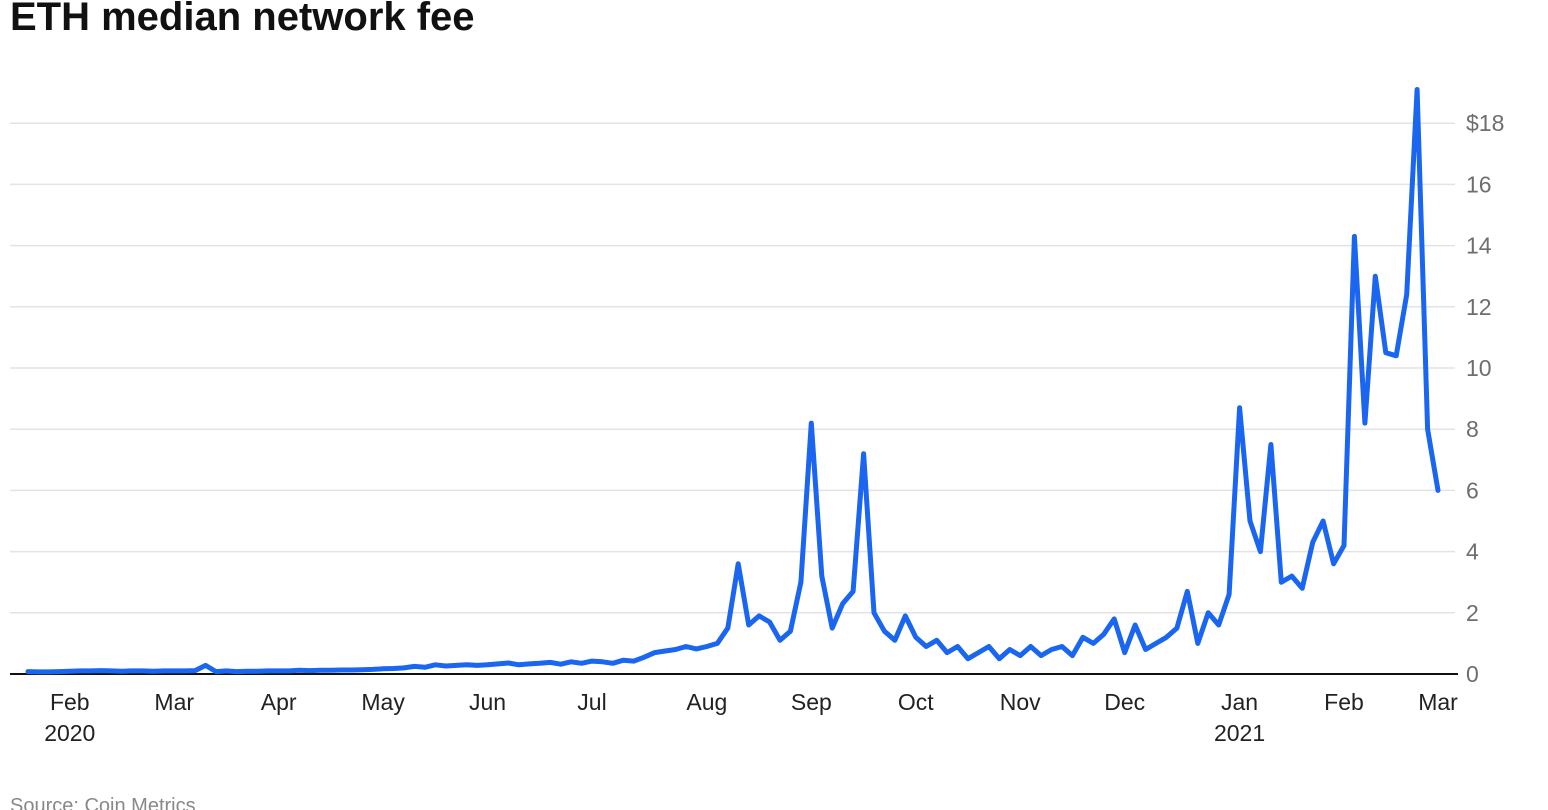 This screenshot has width=1548, height=810. What do you see at coordinates (487, 702) in the screenshot?
I see `x-tick-label: Jun` at bounding box center [487, 702].